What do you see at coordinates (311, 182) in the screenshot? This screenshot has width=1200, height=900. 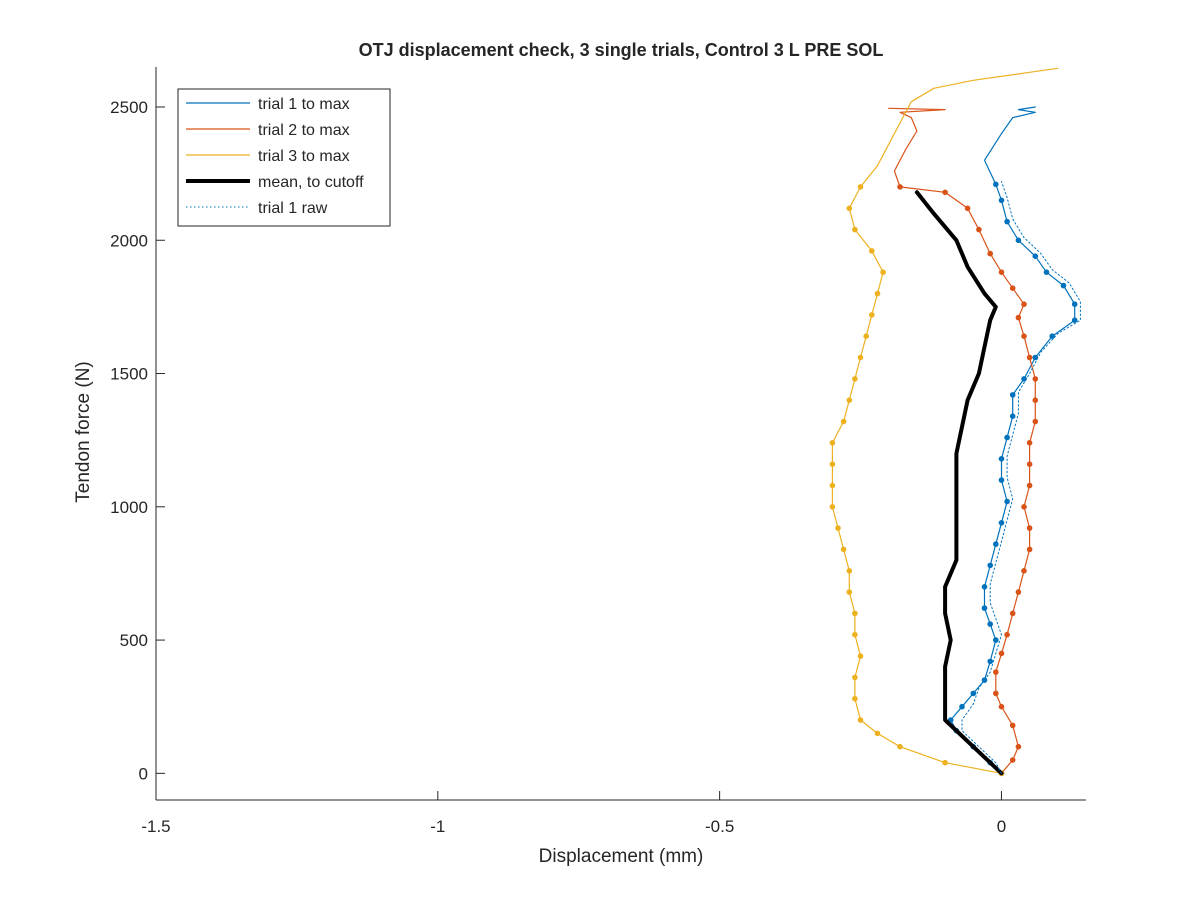 I see `legend-label: mean, to cutoff` at bounding box center [311, 182].